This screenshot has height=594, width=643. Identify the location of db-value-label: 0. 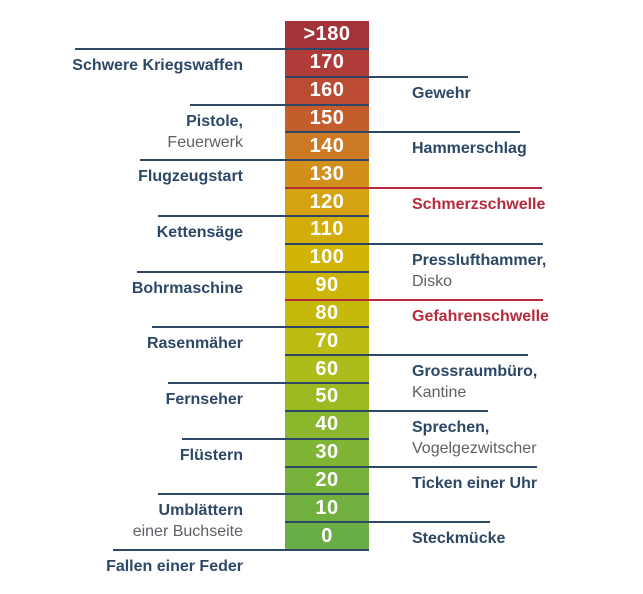
(327, 535).